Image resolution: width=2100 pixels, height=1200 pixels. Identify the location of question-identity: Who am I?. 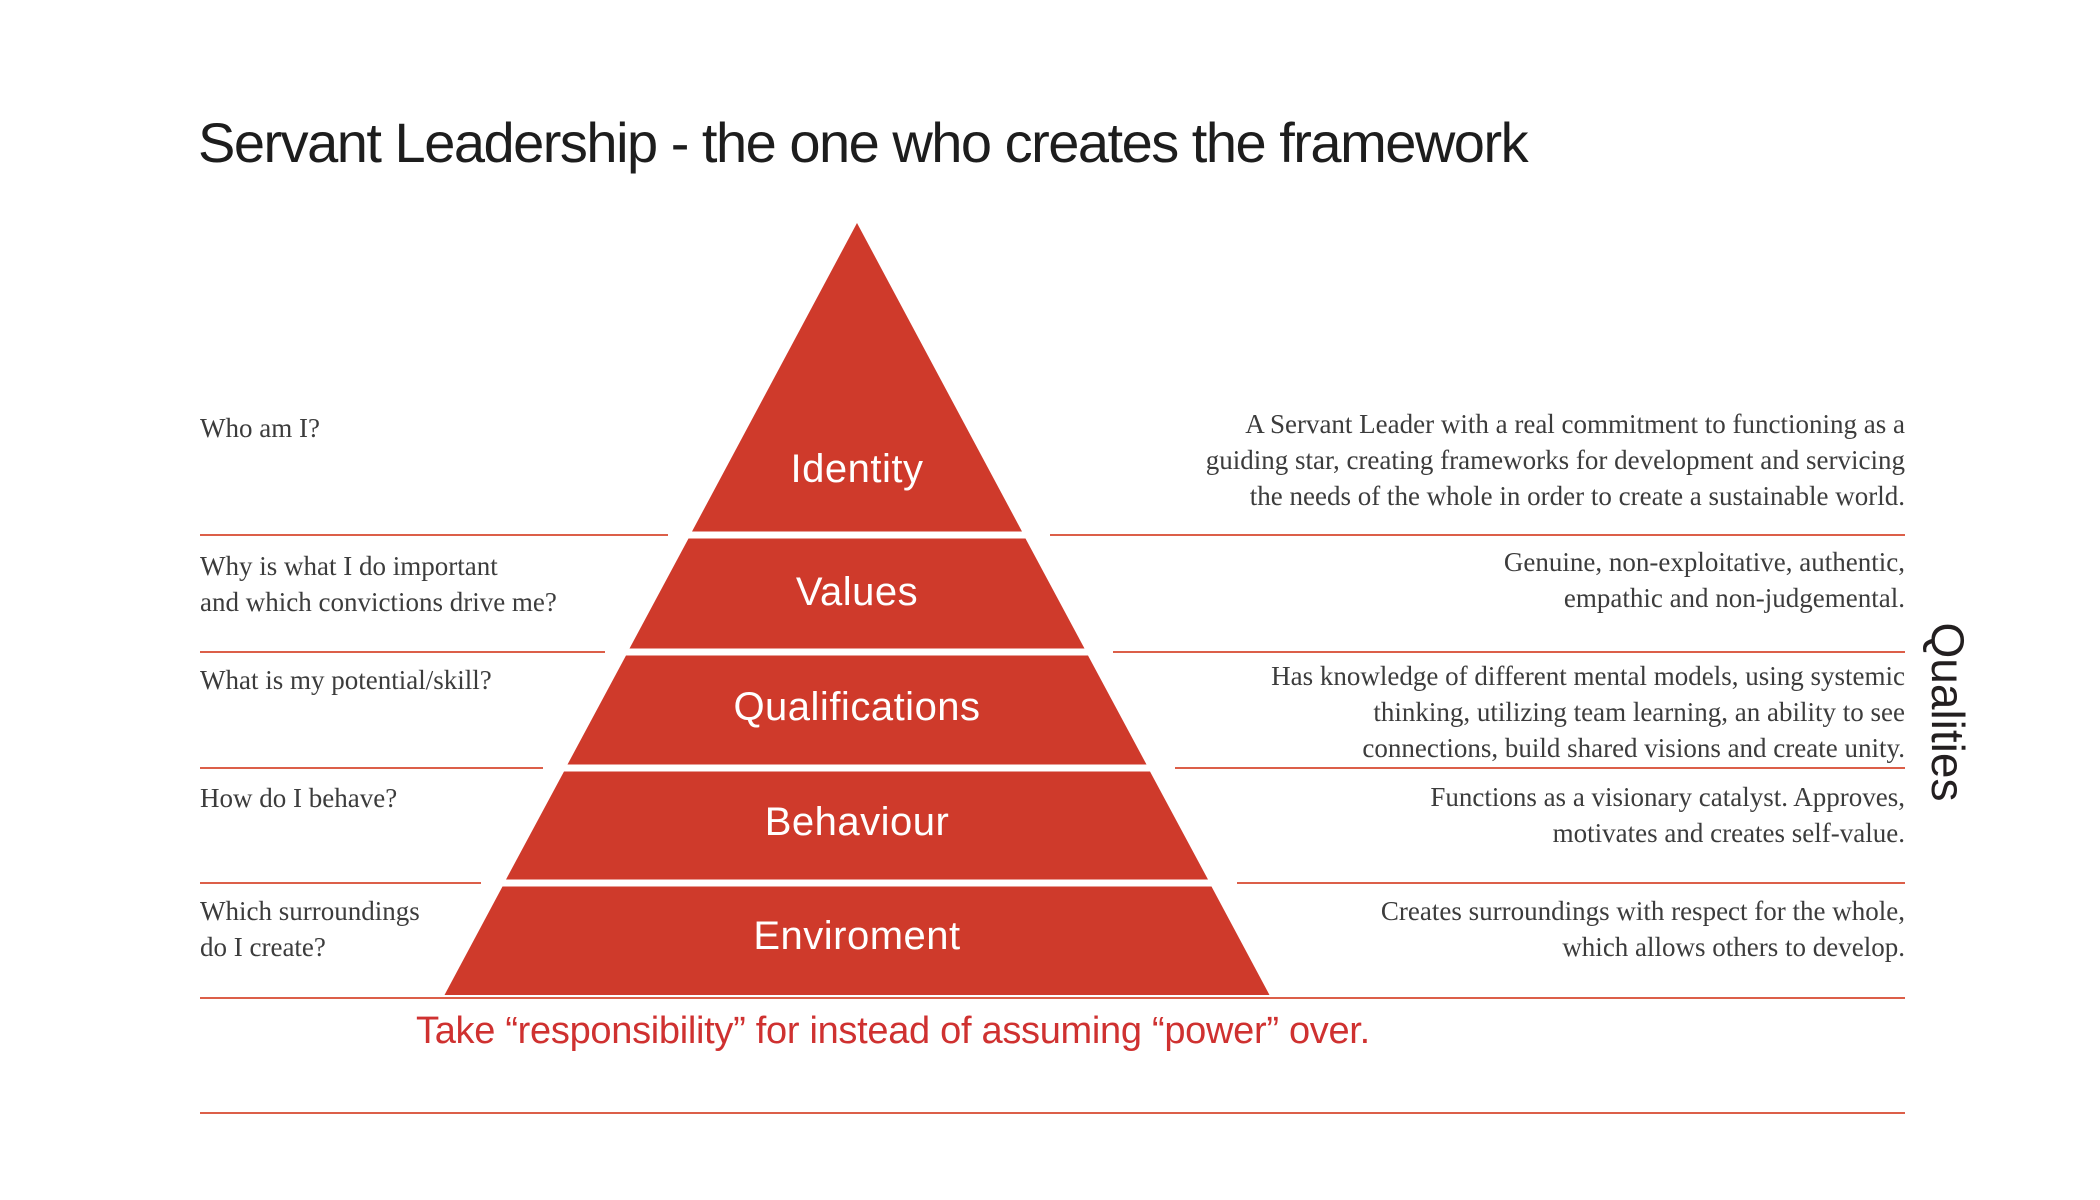
(260, 428).